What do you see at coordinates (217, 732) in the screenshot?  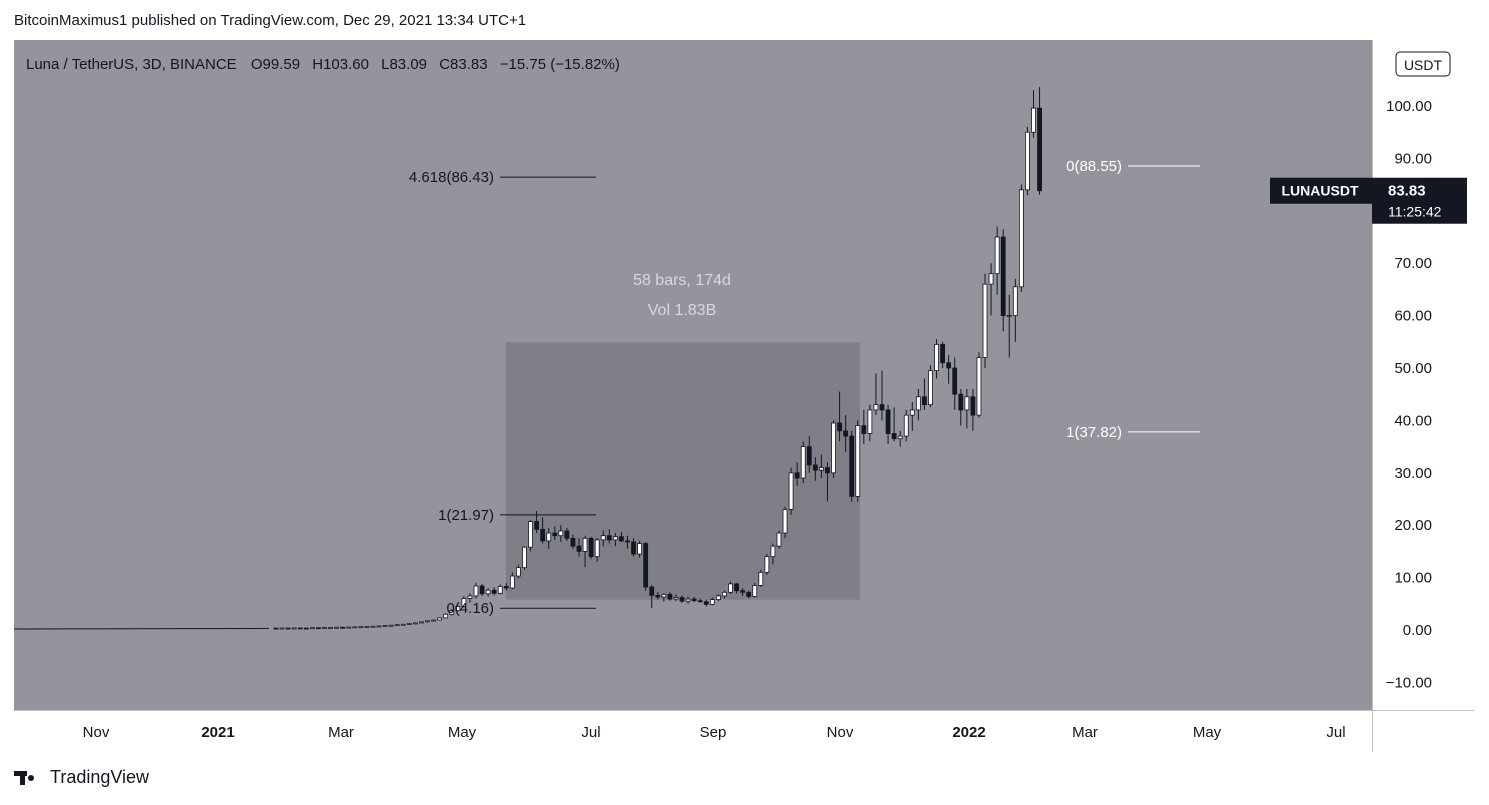 I see `time-tick-label: 2021` at bounding box center [217, 732].